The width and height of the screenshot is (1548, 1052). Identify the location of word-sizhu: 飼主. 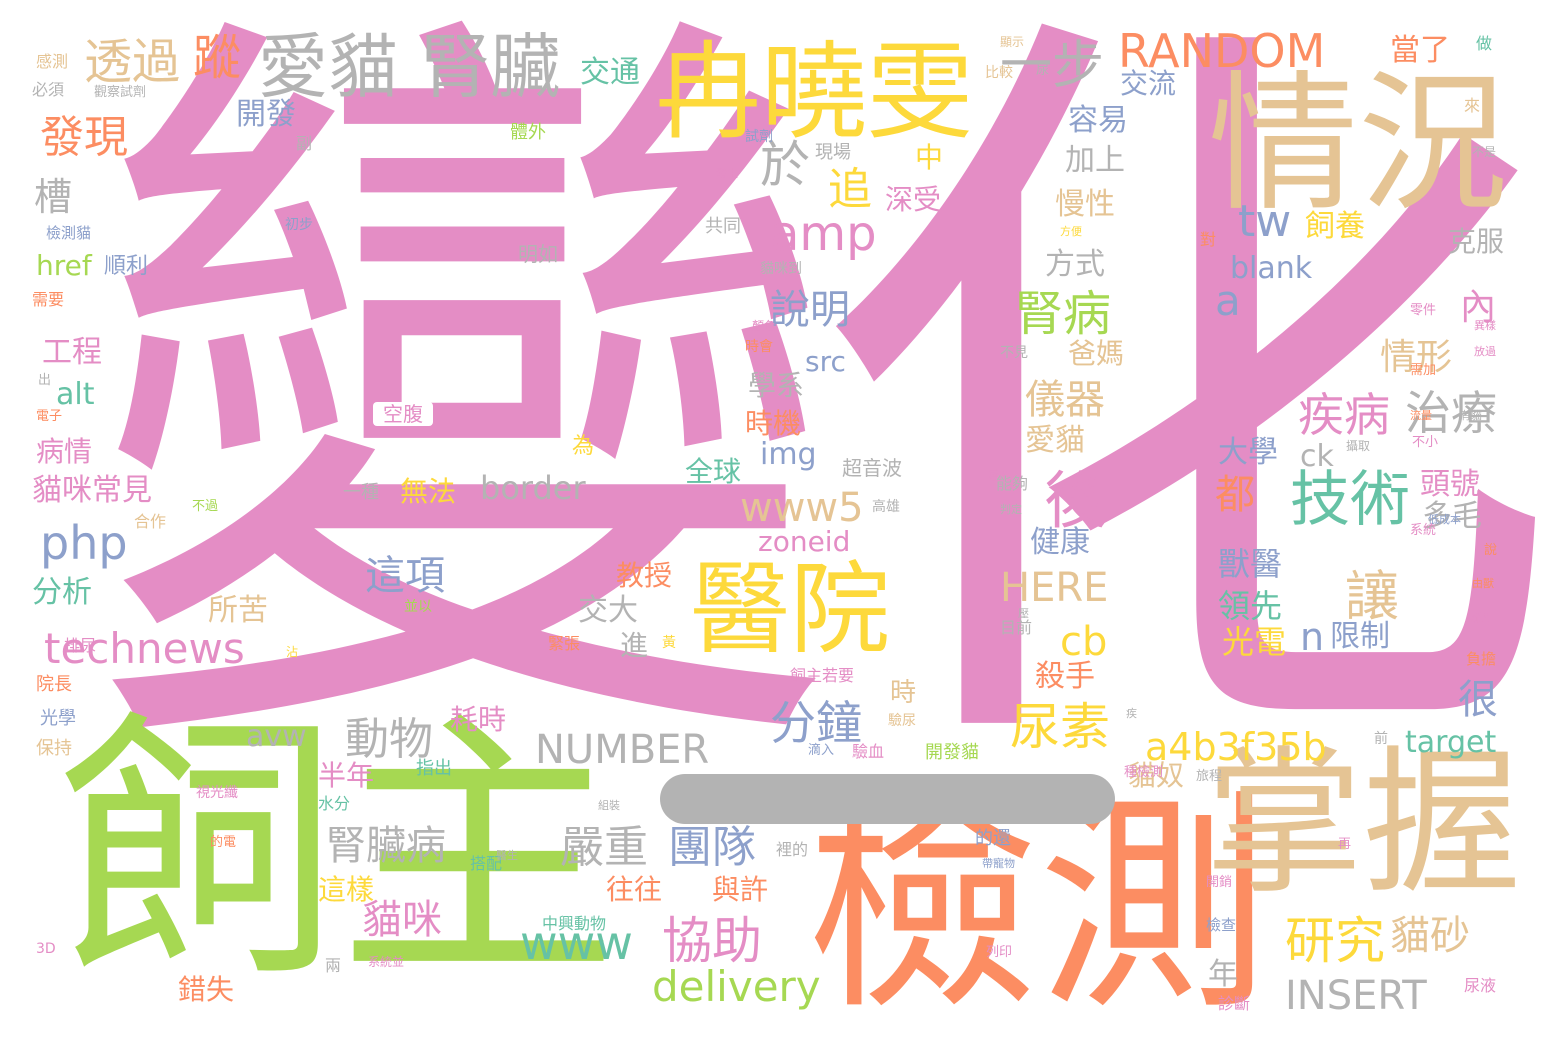
(338, 852).